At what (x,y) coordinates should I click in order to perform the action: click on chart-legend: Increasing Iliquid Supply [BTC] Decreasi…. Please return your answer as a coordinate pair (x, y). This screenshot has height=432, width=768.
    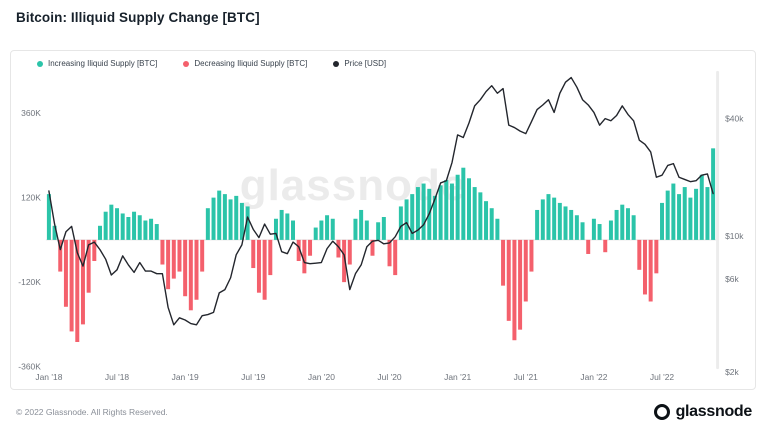
    Looking at the image, I should click on (211, 63).